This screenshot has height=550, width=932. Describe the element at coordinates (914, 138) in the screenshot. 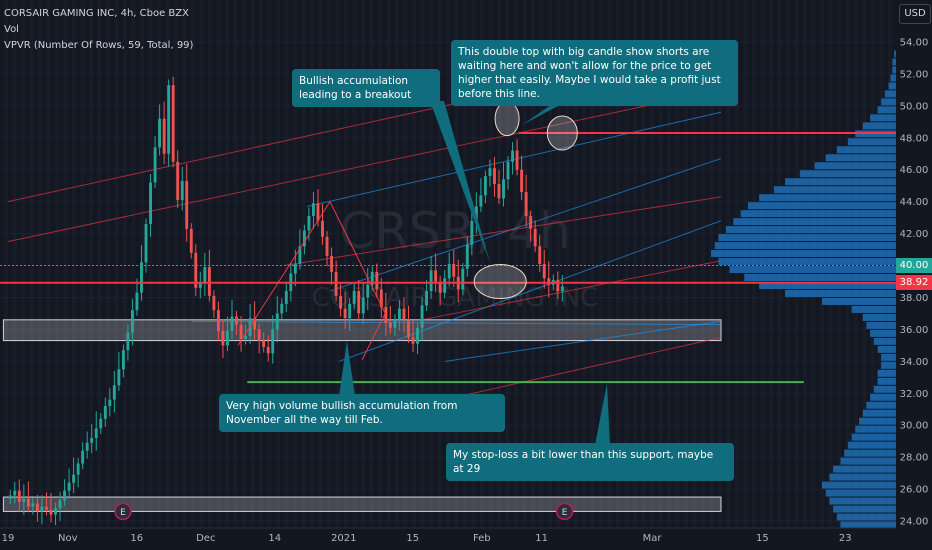

I see `price-tick-label: 48.00` at that location.